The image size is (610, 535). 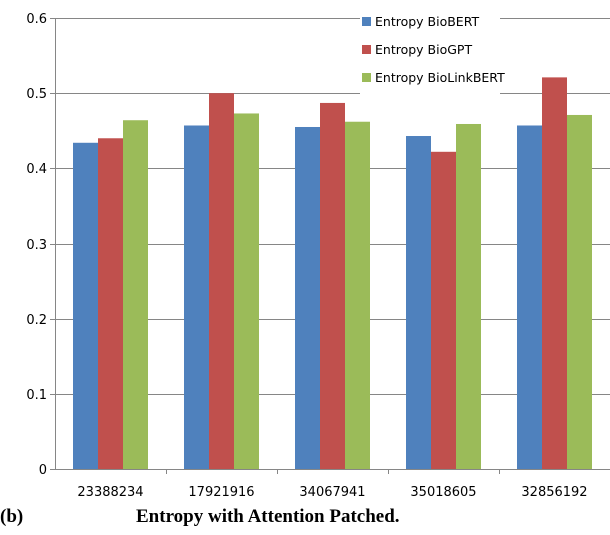 What do you see at coordinates (268, 516) in the screenshot?
I see `caption-text: Entropy with Attention Patched.` at bounding box center [268, 516].